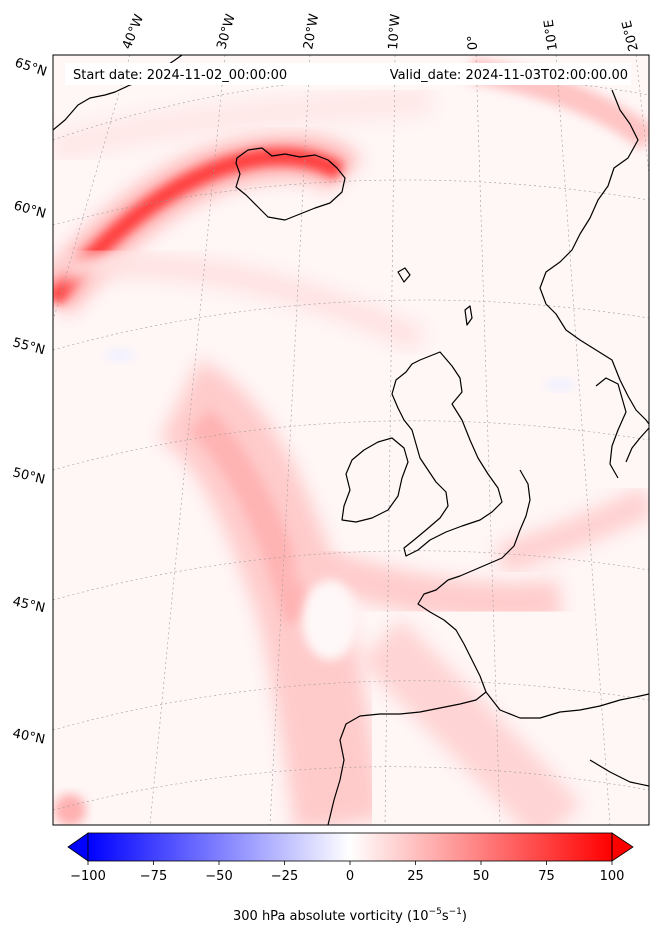 This screenshot has width=659, height=936. Describe the element at coordinates (88, 876) in the screenshot. I see `colorbar-tick-label: −100` at that location.